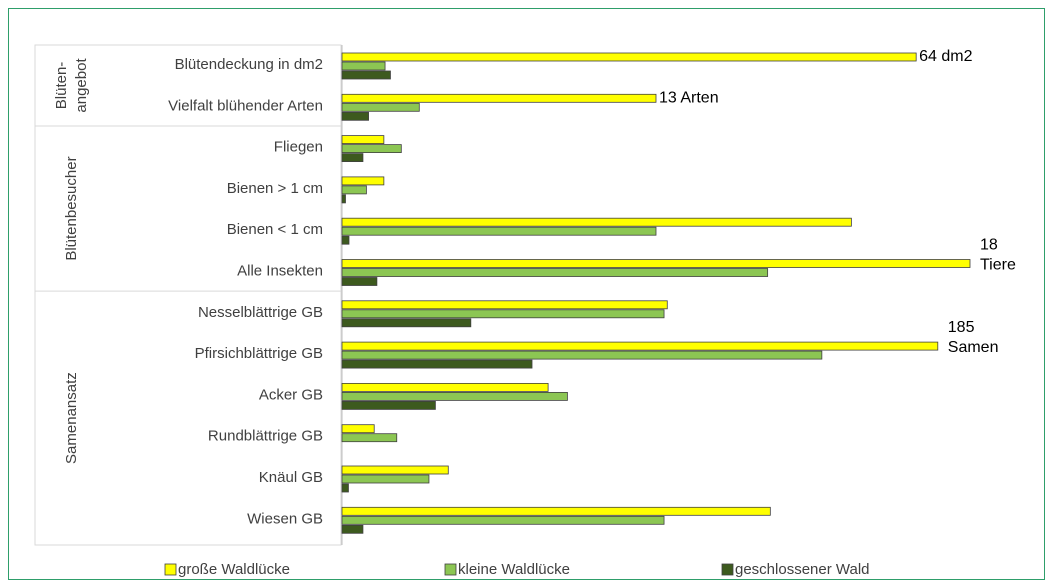 The image size is (1053, 588). I want to click on category-label: Alle Insekten, so click(280, 270).